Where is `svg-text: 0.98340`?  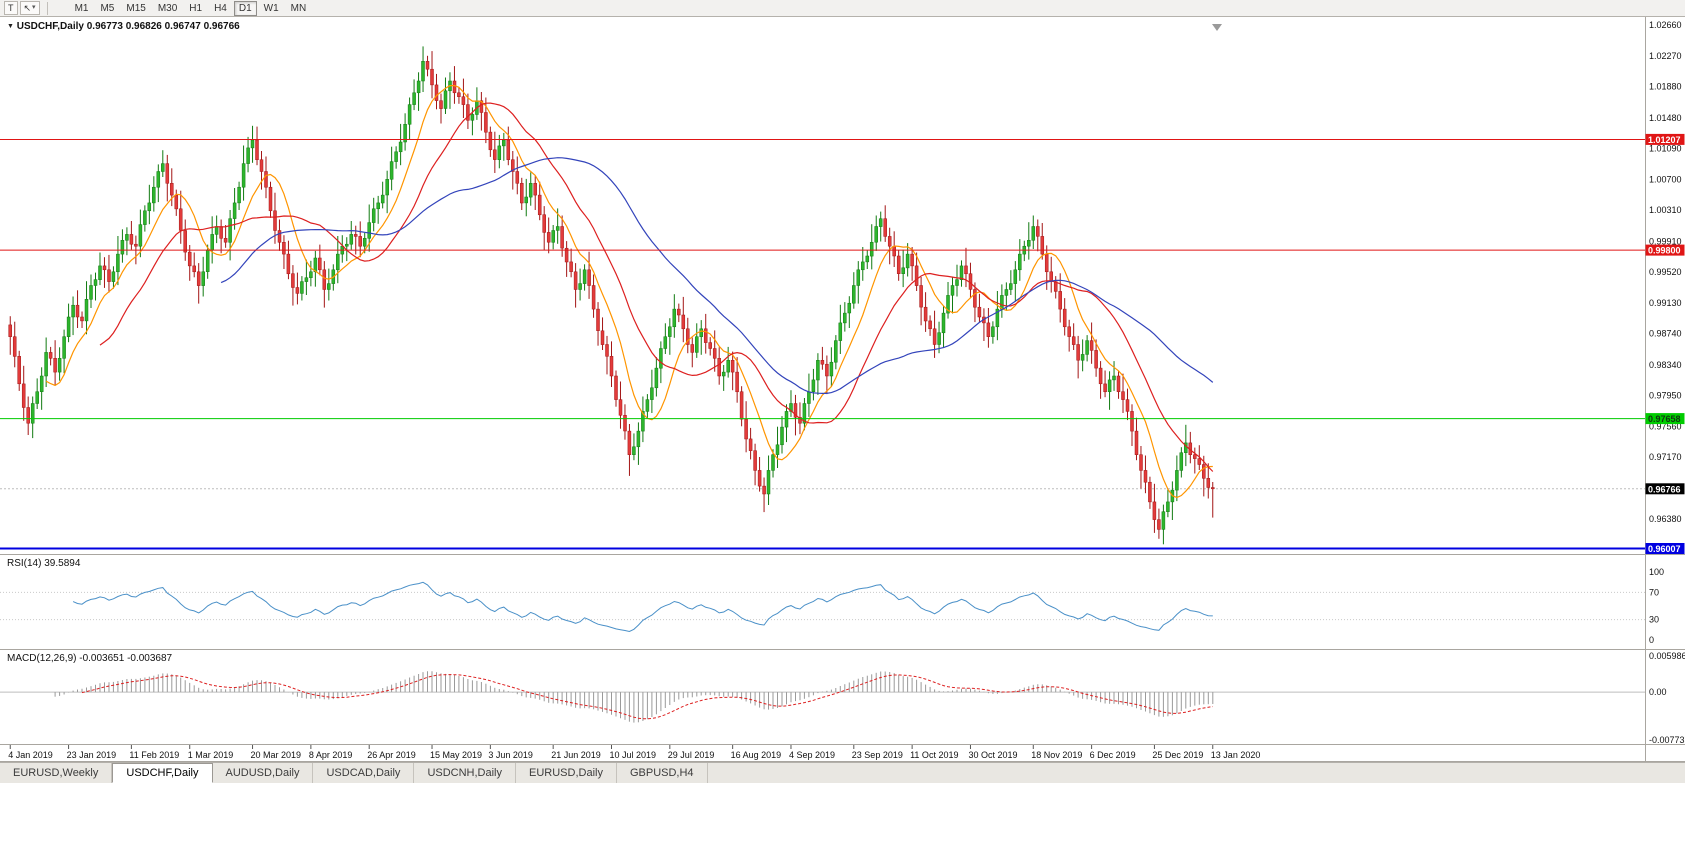 svg-text: 0.98340 is located at coordinates (1665, 365).